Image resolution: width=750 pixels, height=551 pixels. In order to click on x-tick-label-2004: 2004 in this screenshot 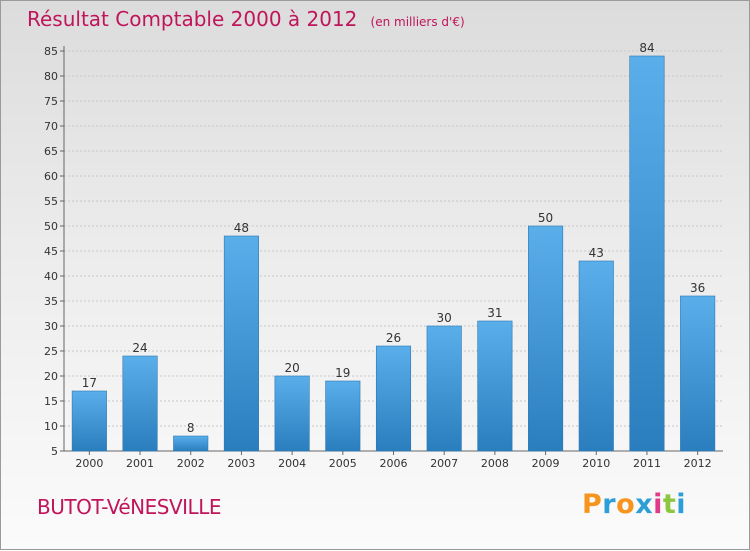, I will do `click(292, 463)`.